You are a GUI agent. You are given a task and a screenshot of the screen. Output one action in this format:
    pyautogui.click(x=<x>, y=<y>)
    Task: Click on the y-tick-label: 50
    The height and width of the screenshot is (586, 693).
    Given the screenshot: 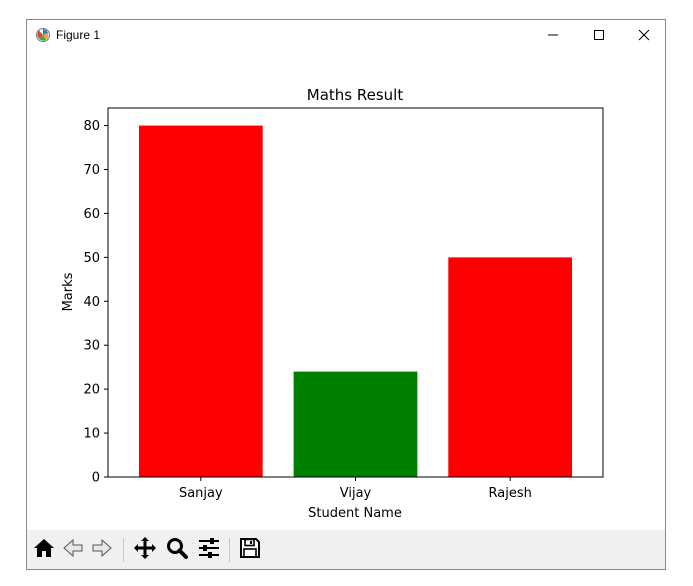 What is the action you would take?
    pyautogui.click(x=91, y=258)
    